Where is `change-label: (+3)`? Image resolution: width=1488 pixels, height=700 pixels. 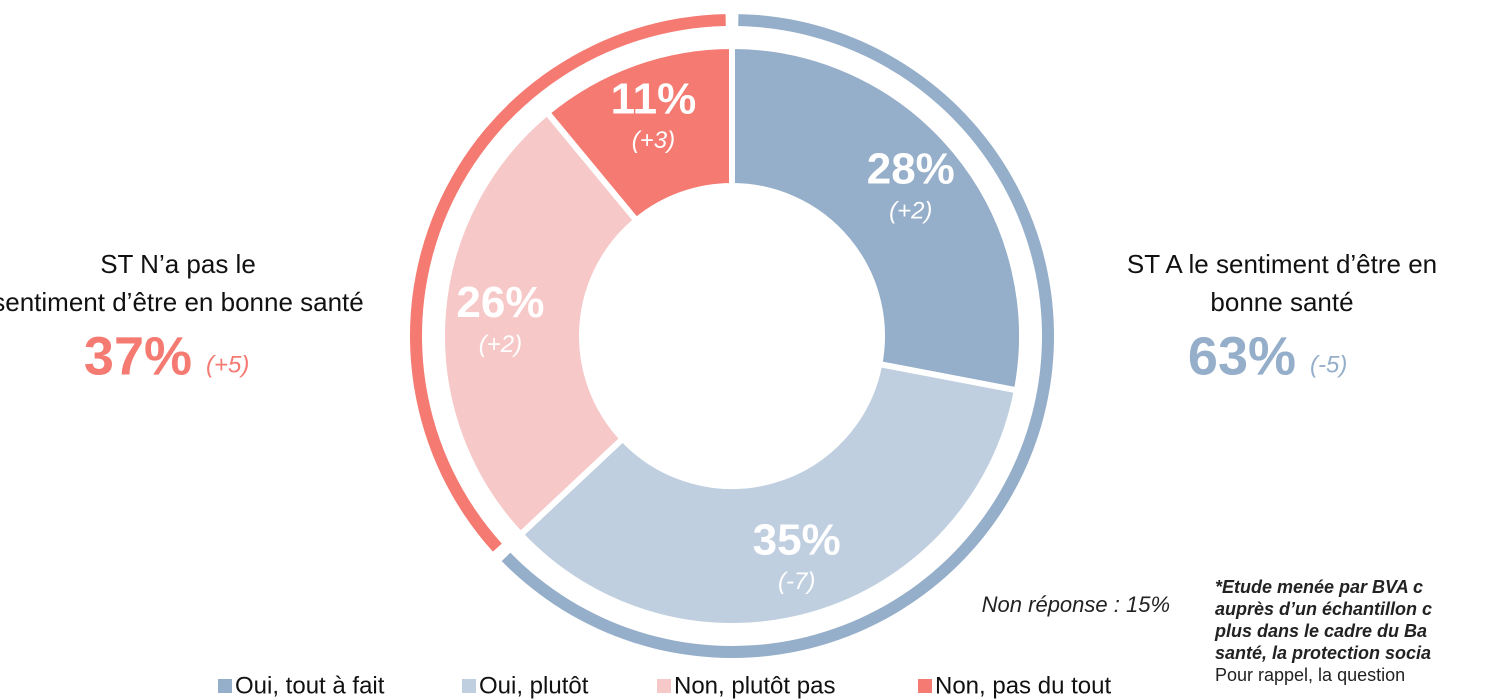 change-label: (+3) is located at coordinates (653, 140).